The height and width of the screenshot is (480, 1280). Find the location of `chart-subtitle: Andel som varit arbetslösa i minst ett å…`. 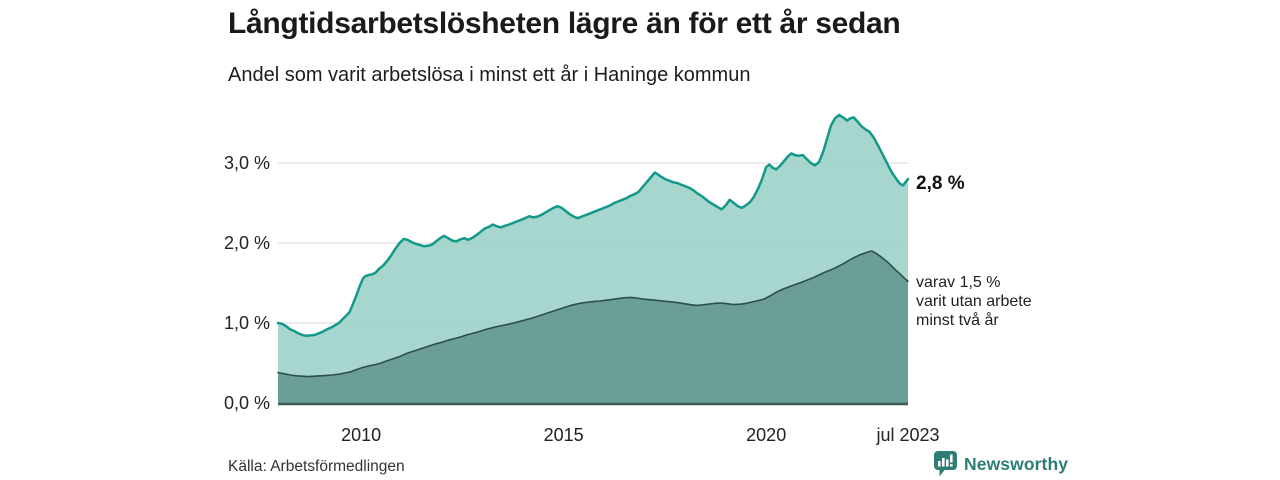

chart-subtitle: Andel som varit arbetslösa i minst ett å… is located at coordinates (489, 75).